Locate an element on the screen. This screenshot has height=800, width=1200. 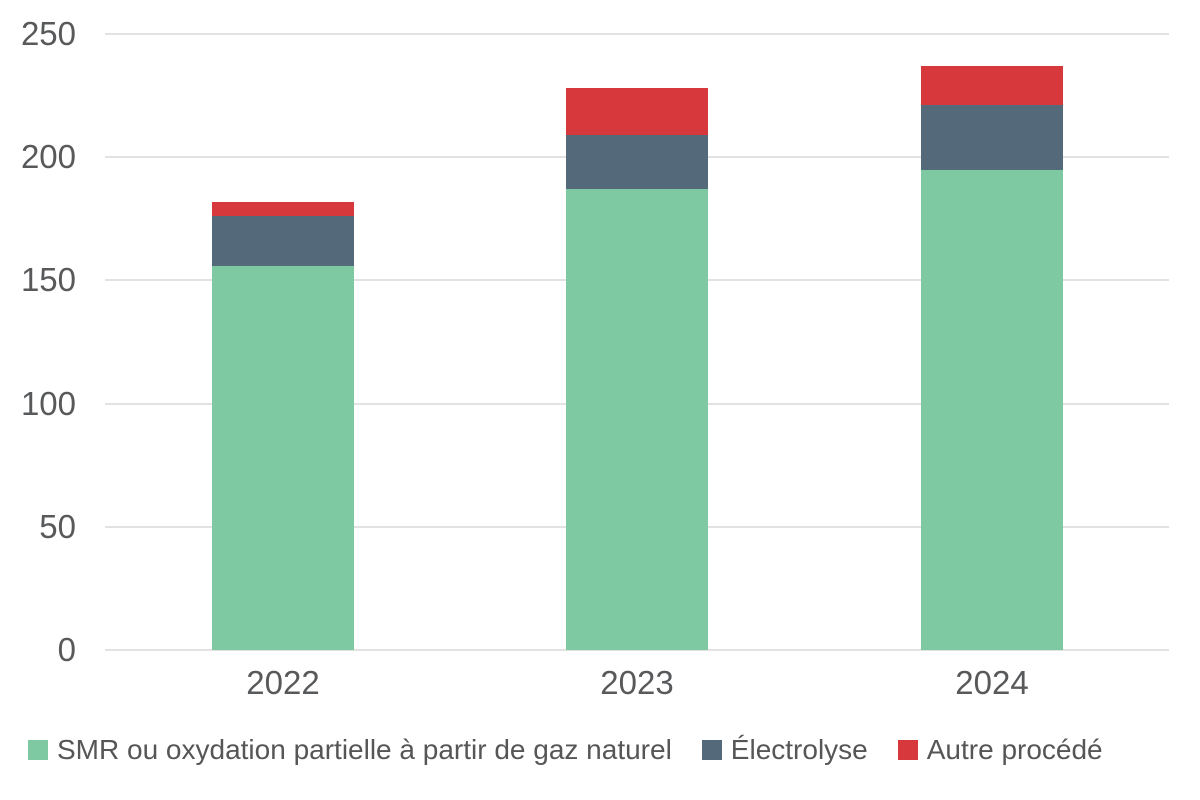
x-axis-label-2023: 2023 is located at coordinates (637, 682).